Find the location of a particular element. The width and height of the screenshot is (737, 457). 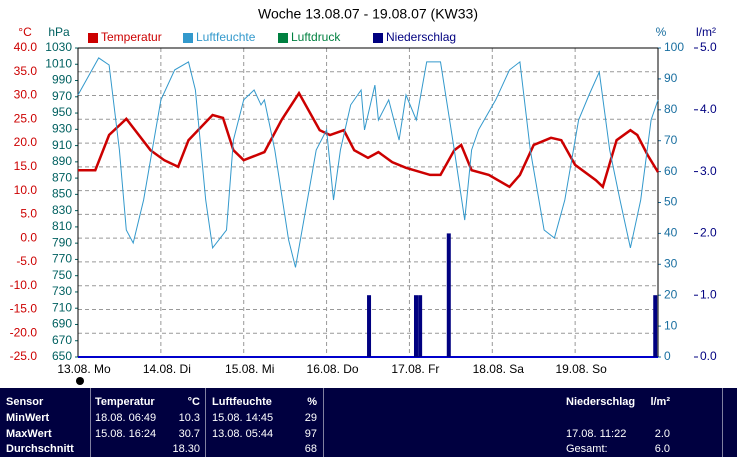

y-tick-label: -5.0 is located at coordinates (26, 261).